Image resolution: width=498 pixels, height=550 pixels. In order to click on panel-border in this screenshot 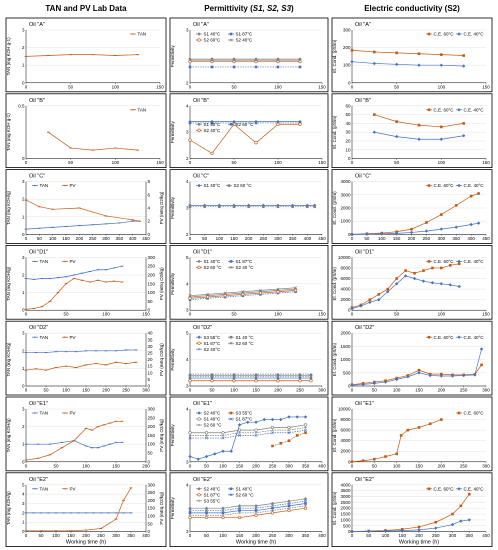, I will do `click(249, 55)`.